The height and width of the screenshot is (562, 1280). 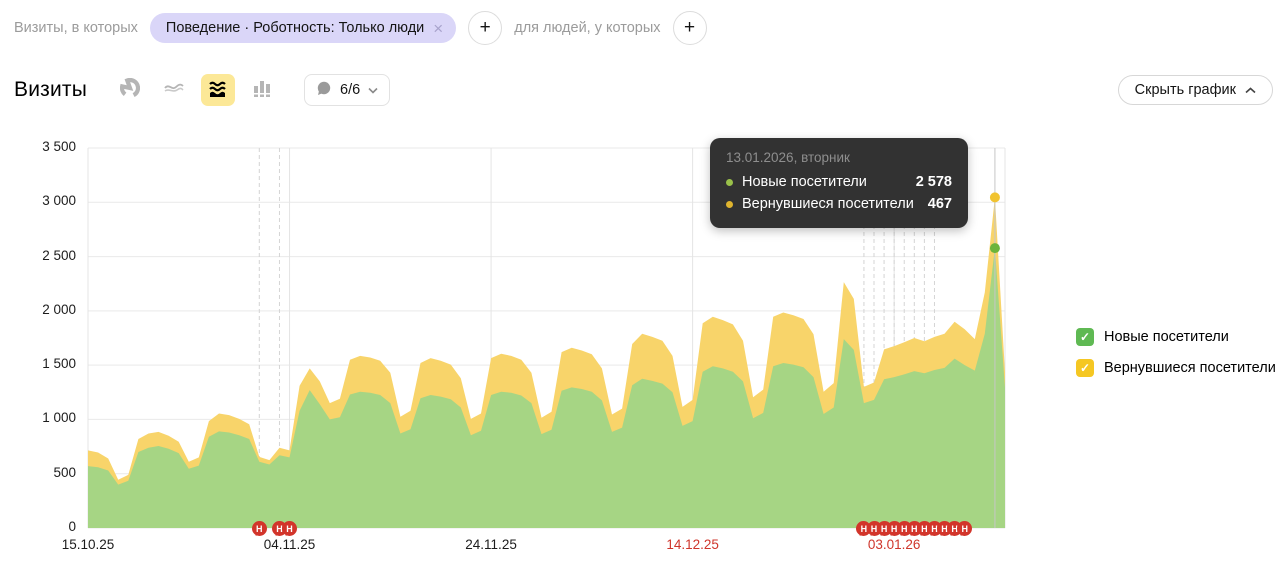 I want to click on legend-item-new-visitors: ✓ Новые посетители, so click(x=1176, y=337).